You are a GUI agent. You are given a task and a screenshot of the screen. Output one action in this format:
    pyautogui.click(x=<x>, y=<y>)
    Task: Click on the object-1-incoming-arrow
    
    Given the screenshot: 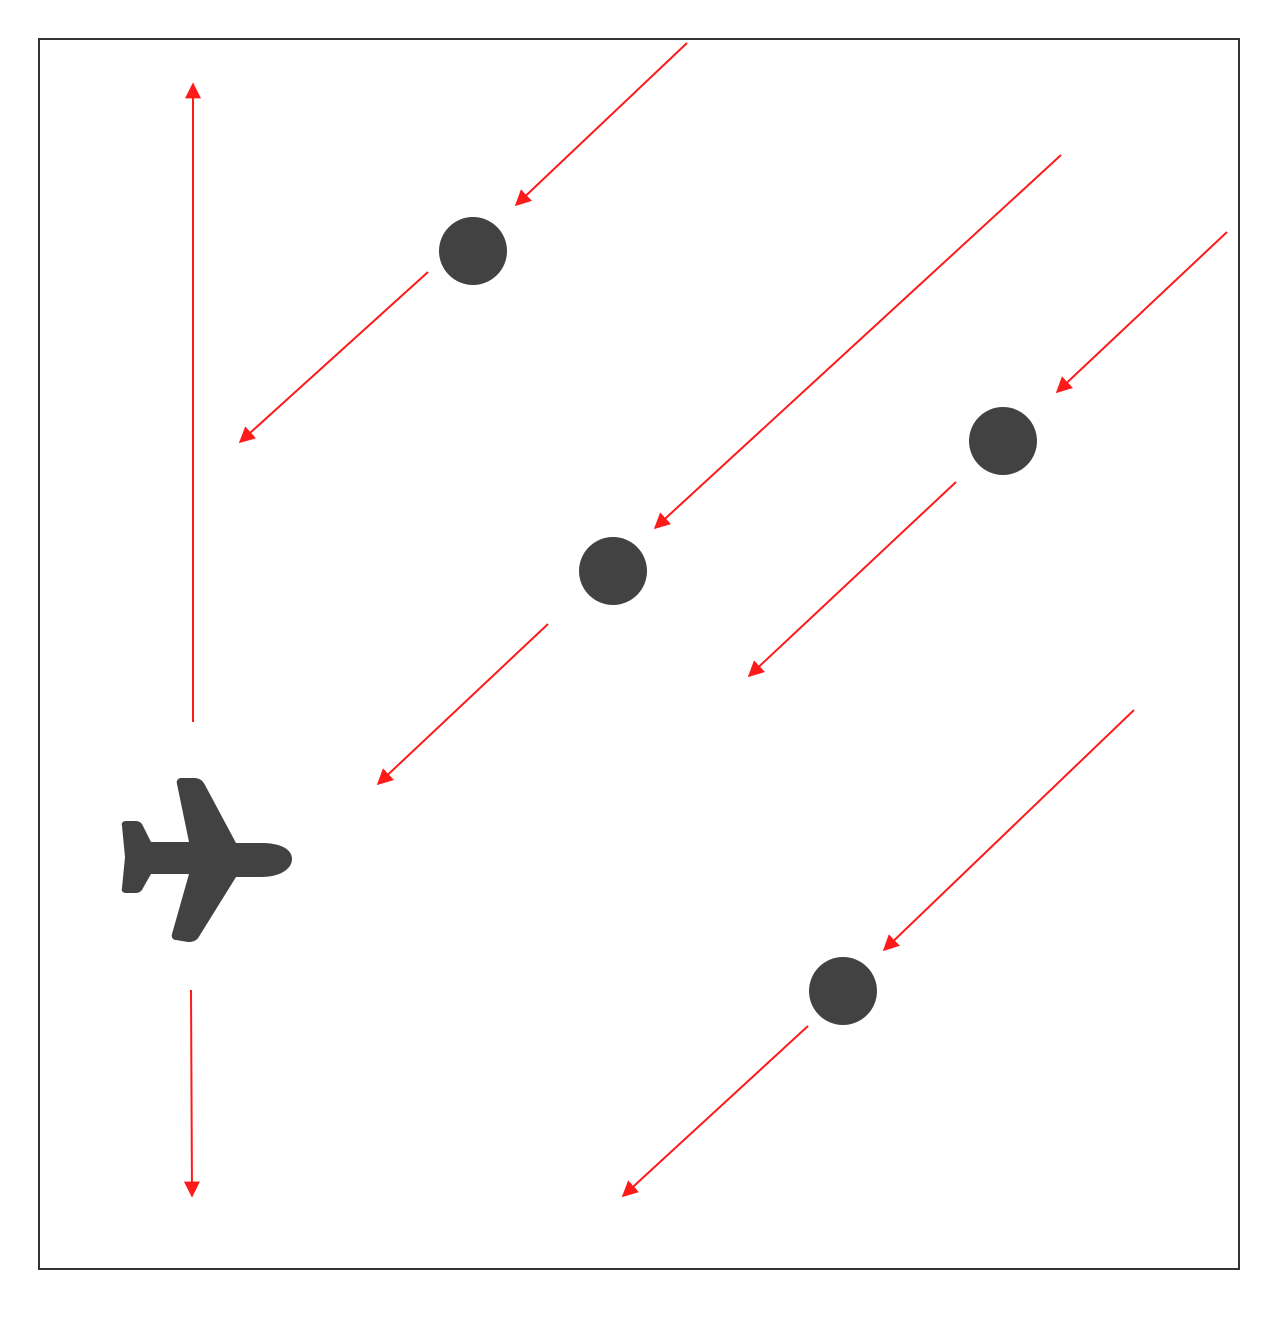 What is the action you would take?
    pyautogui.click(x=601, y=124)
    